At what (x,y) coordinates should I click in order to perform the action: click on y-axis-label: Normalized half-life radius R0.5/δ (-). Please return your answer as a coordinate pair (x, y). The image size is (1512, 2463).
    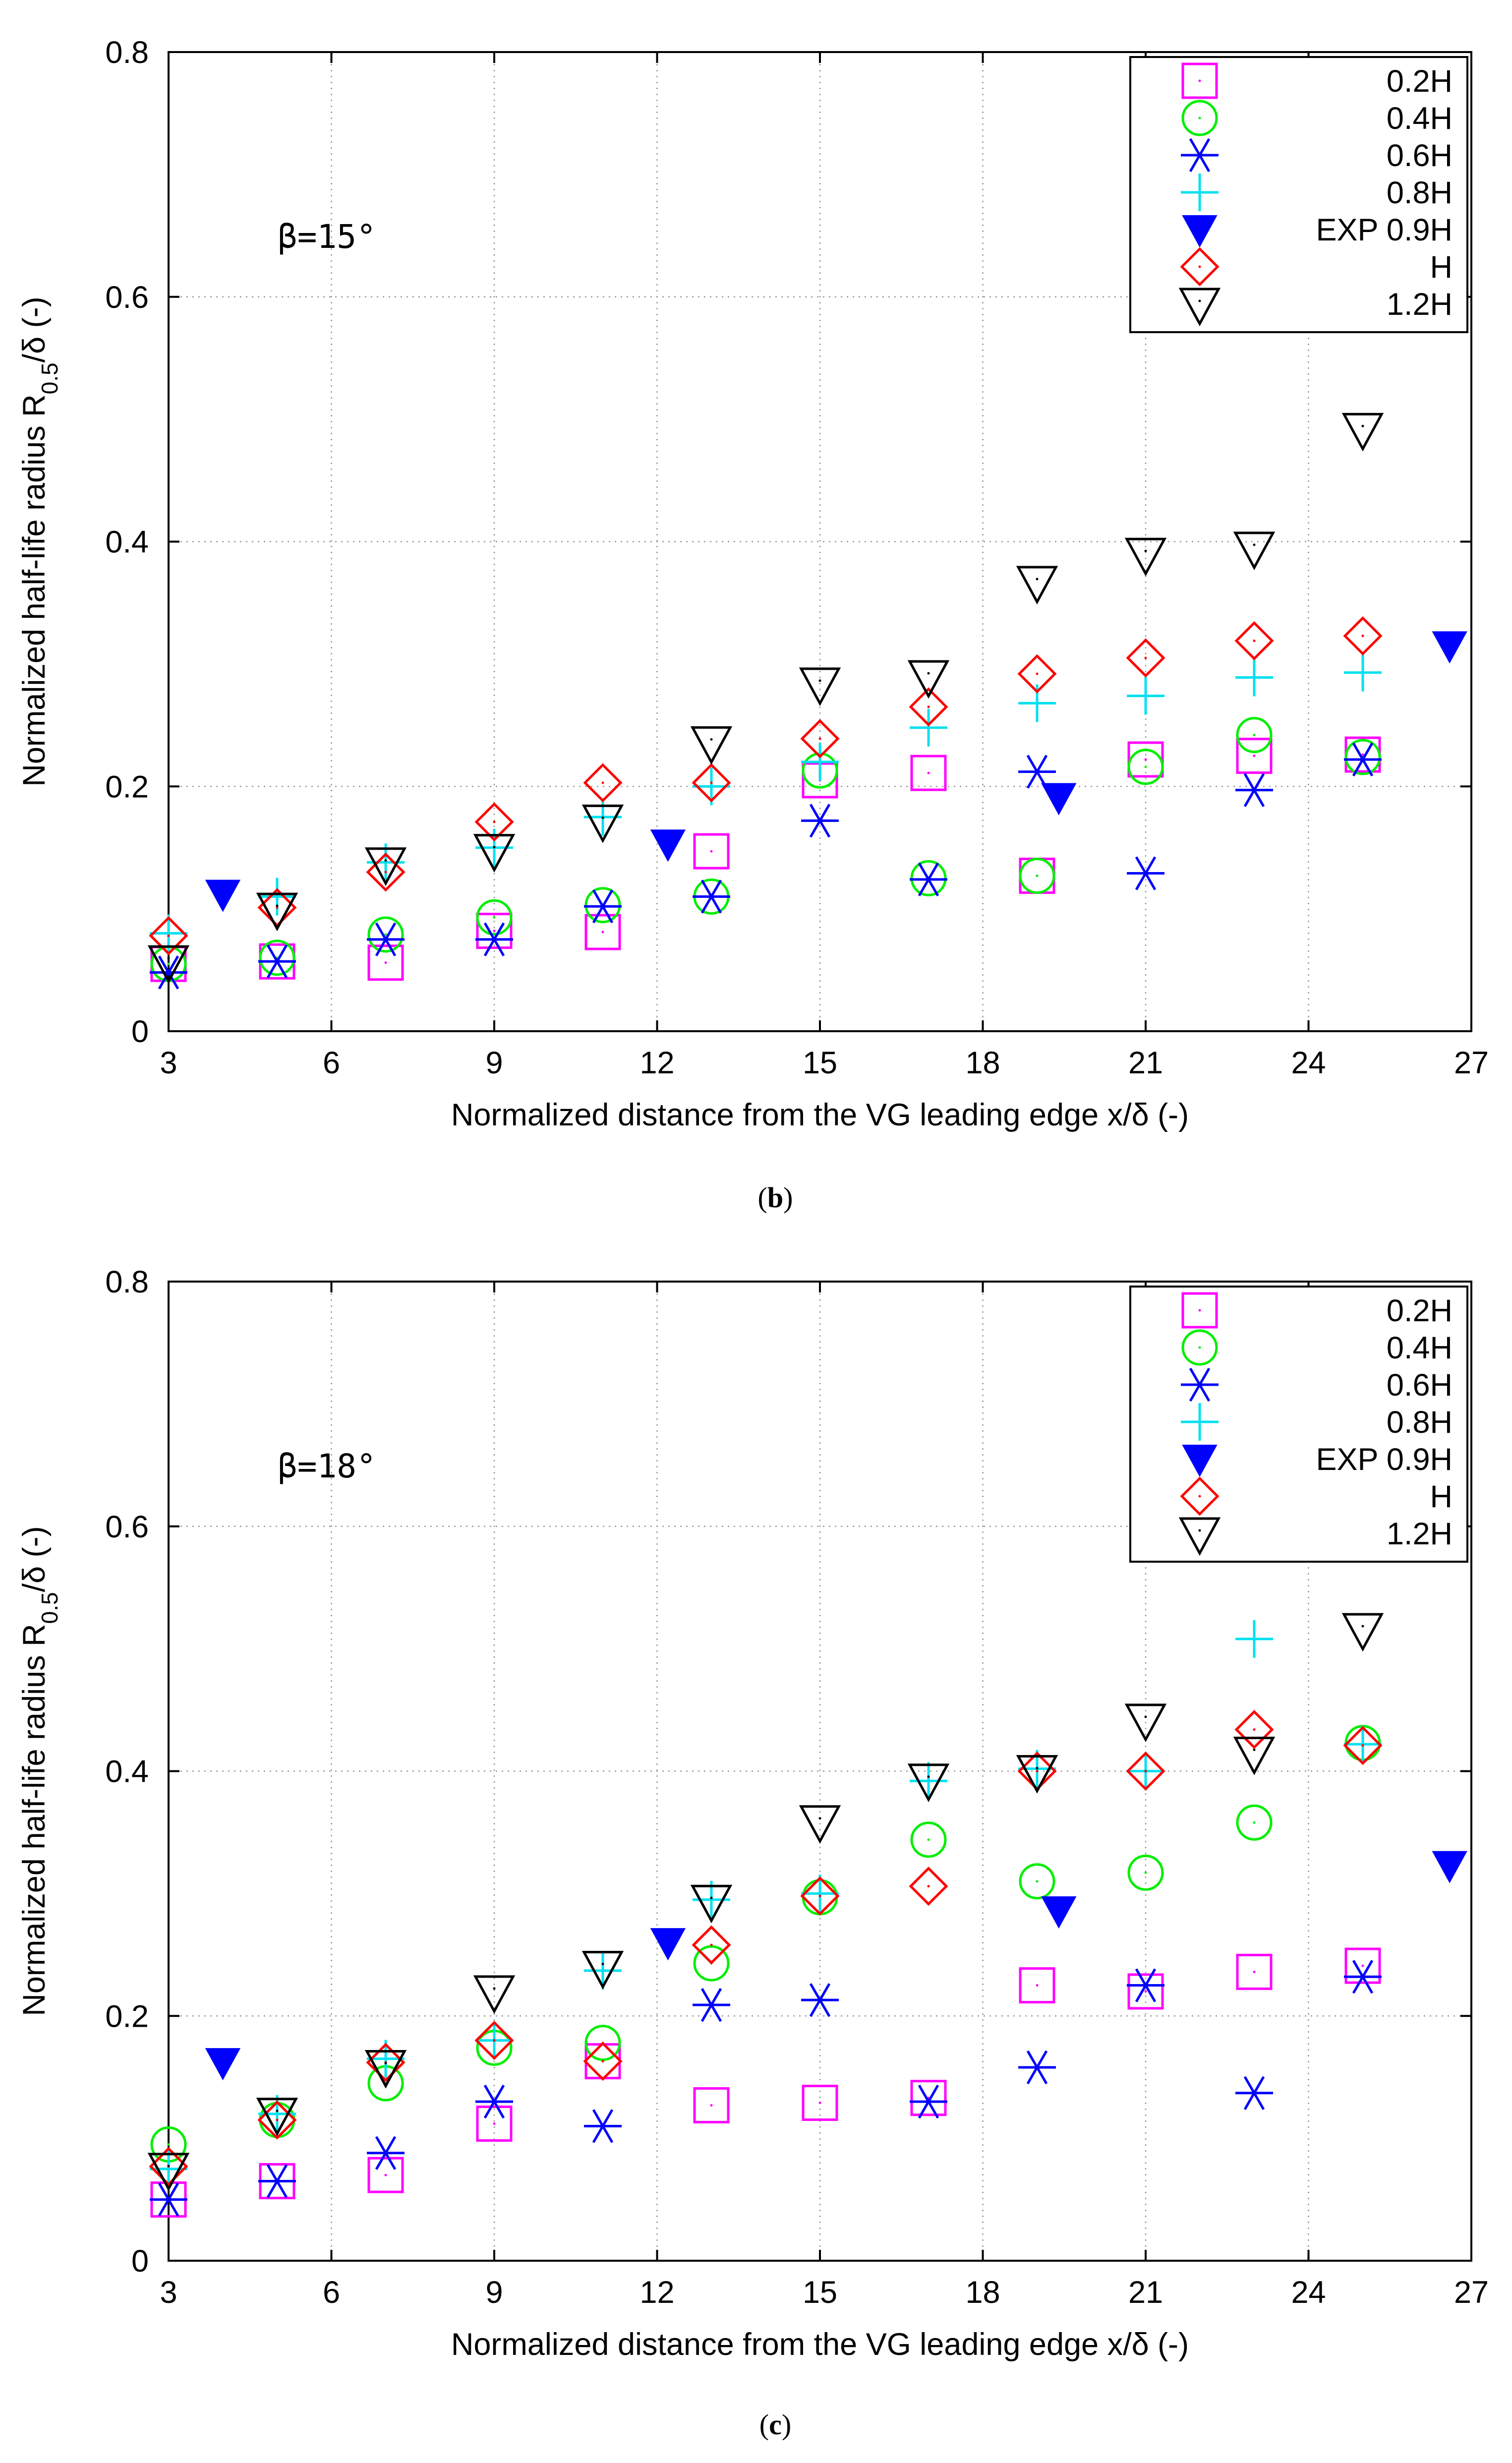
    Looking at the image, I should click on (39, 541).